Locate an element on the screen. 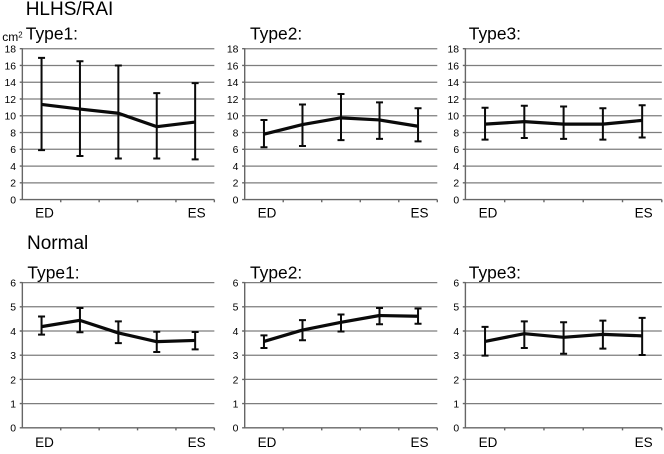 The image size is (664, 454). svg-text: cm2 is located at coordinates (12, 37).